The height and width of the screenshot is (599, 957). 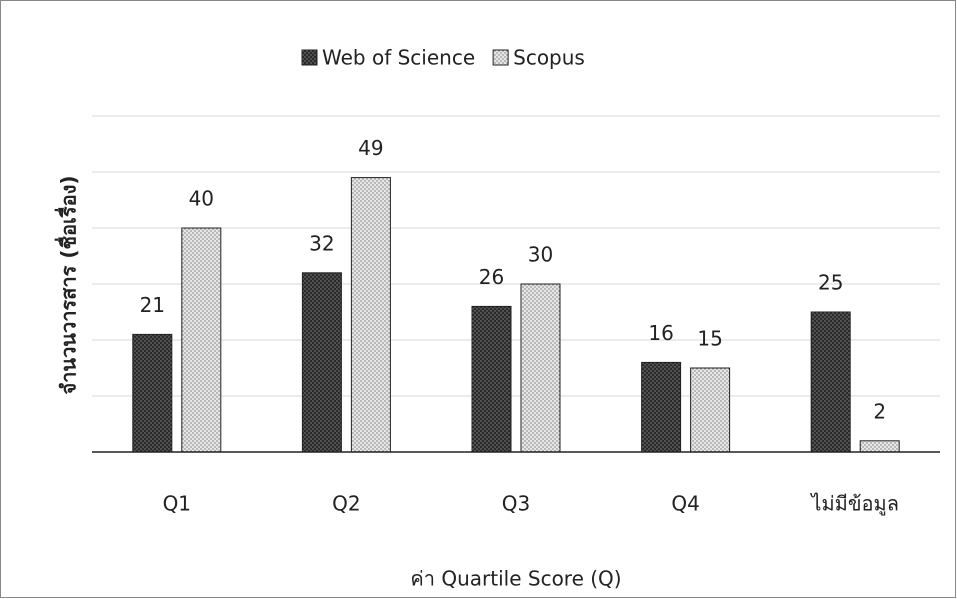 I want to click on y-axis-label: จำนวนวารสาร (ชื่อเรื่อง), so click(x=67, y=284).